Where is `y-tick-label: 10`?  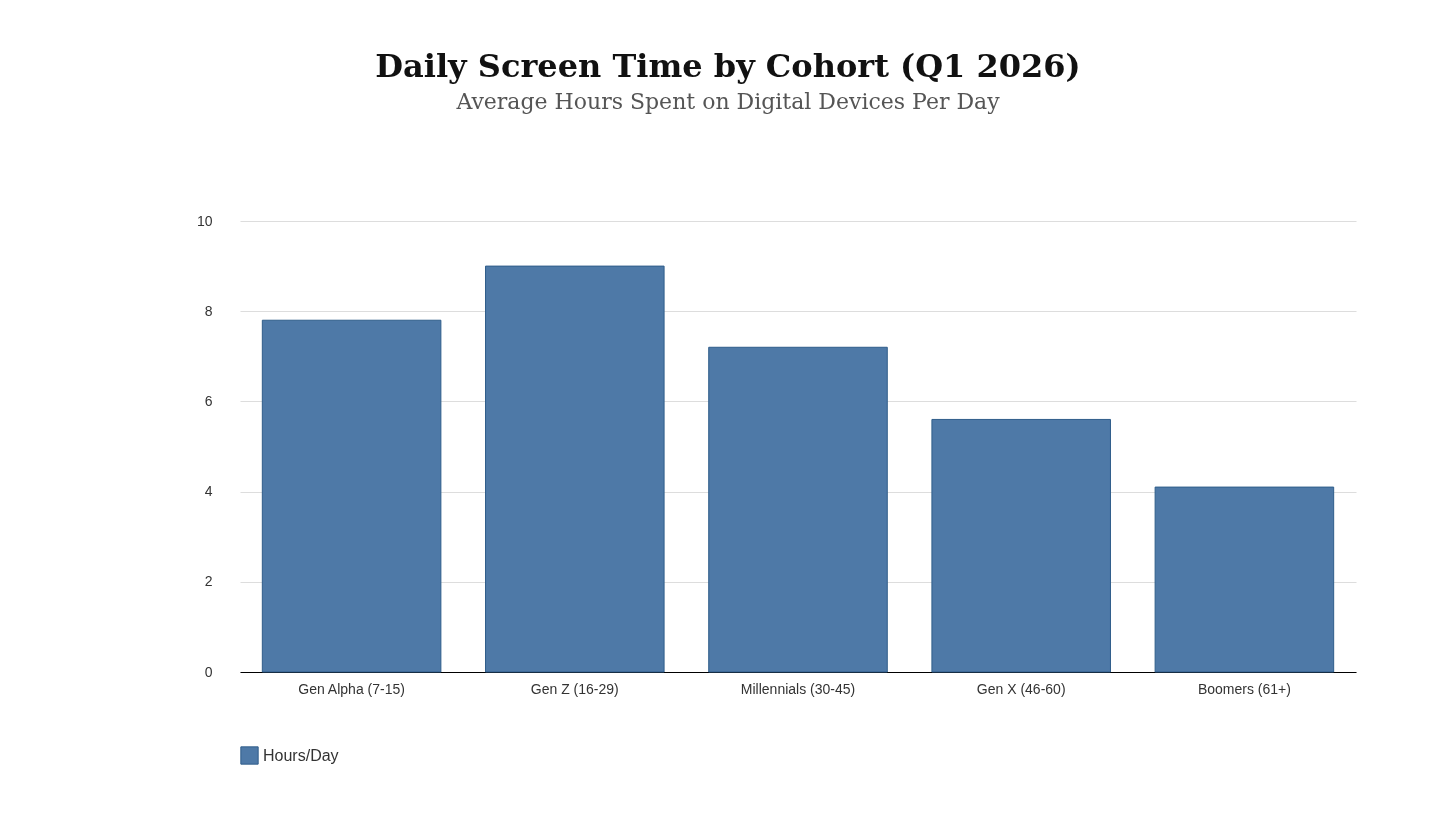 y-tick-label: 10 is located at coordinates (204, 220).